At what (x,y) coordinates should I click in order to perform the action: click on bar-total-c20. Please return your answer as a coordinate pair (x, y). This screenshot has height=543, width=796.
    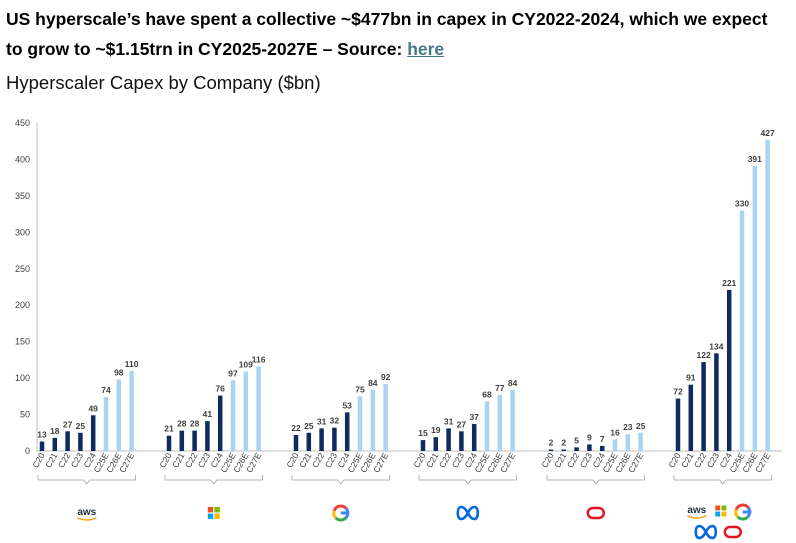
    Looking at the image, I should click on (678, 424).